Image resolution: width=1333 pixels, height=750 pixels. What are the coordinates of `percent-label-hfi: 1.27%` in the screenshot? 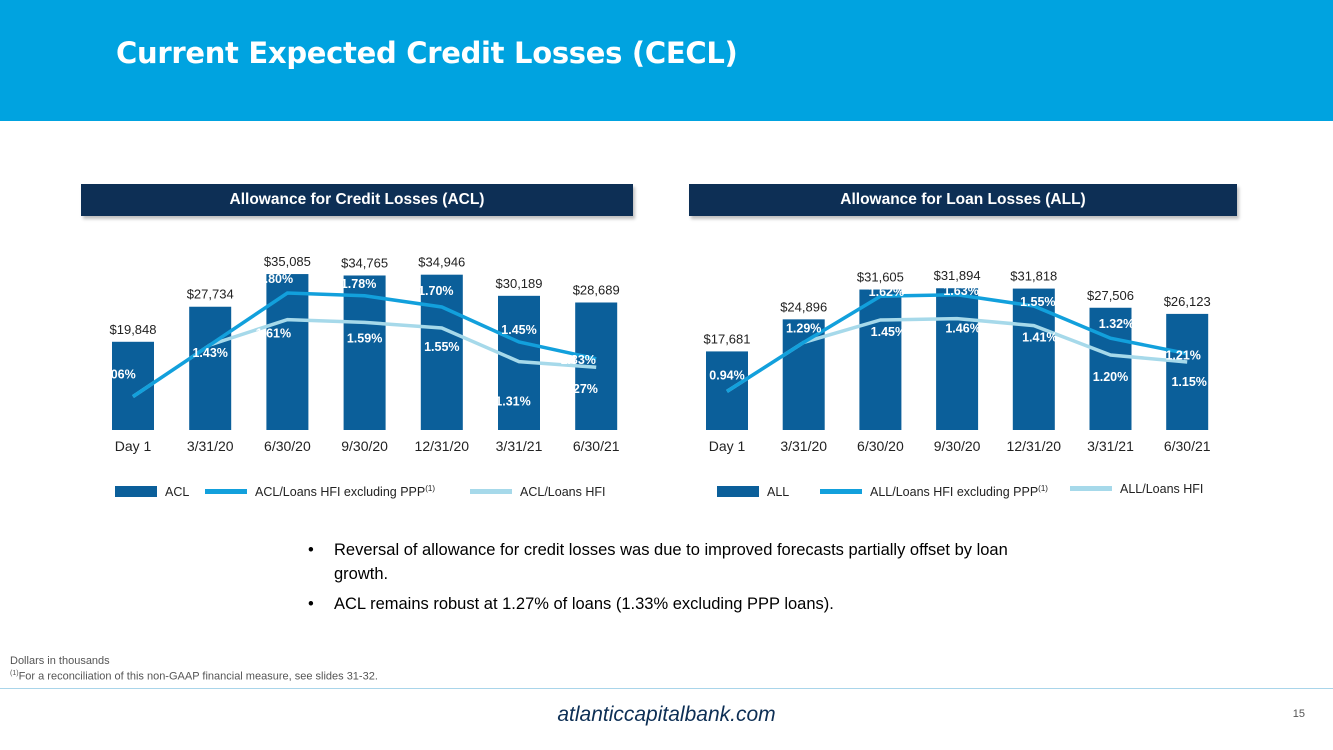 It's located at (579, 389).